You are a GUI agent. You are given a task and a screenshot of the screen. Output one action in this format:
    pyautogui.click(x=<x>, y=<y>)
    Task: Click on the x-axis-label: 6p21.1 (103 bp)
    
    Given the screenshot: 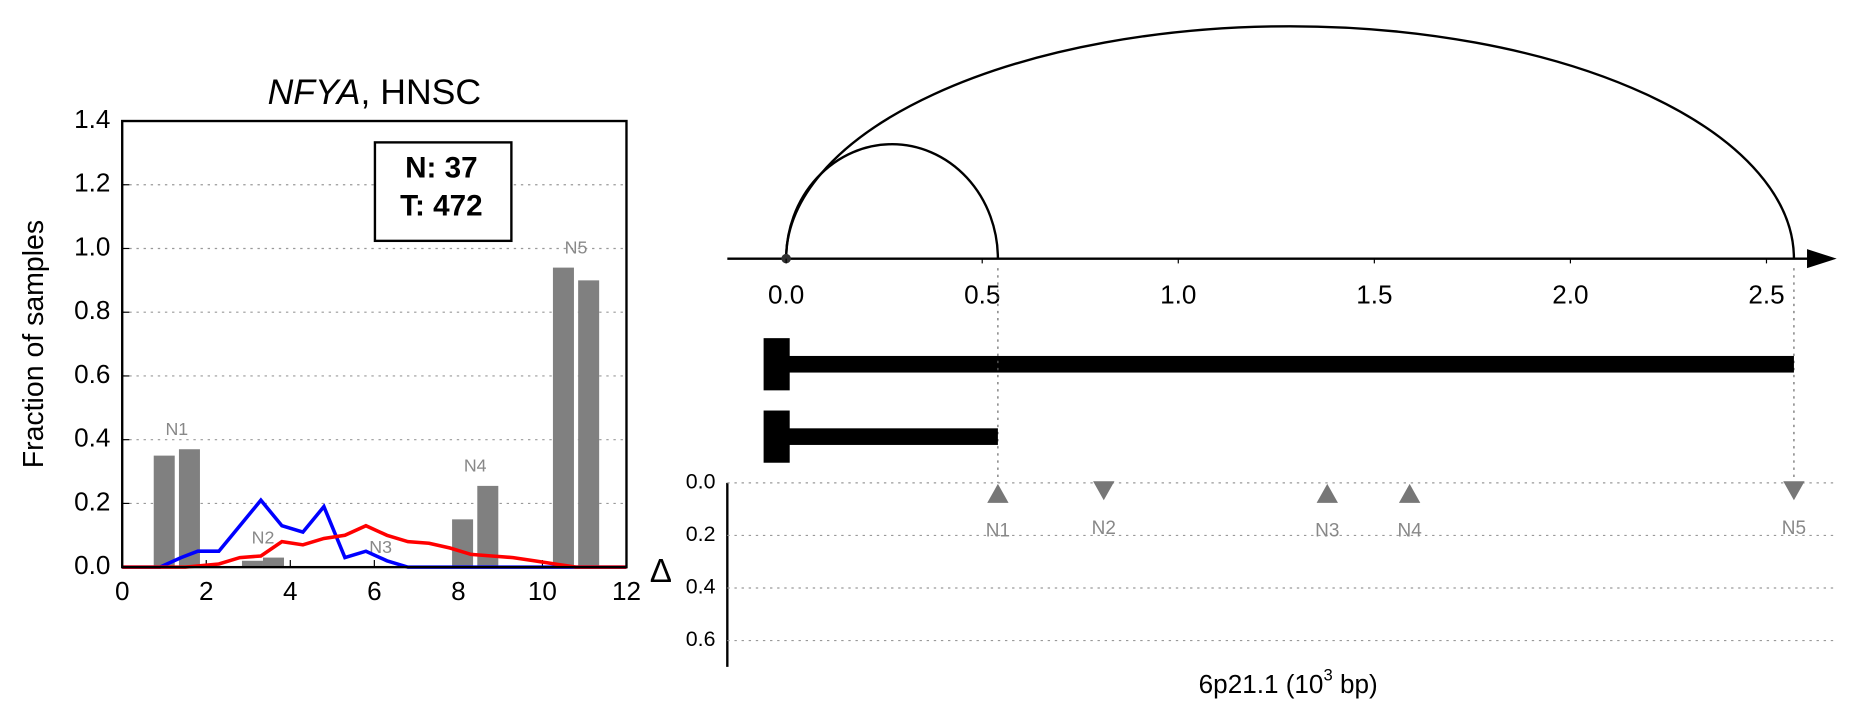 What is the action you would take?
    pyautogui.click(x=1288, y=682)
    